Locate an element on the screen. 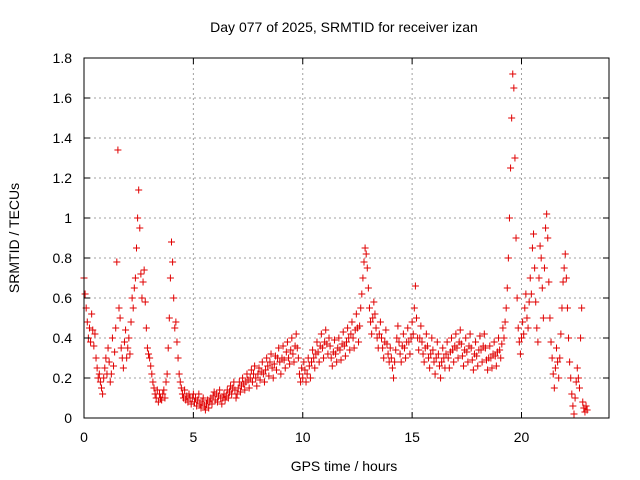 This screenshot has width=640, height=480. x-tick-label: 15 is located at coordinates (412, 437).